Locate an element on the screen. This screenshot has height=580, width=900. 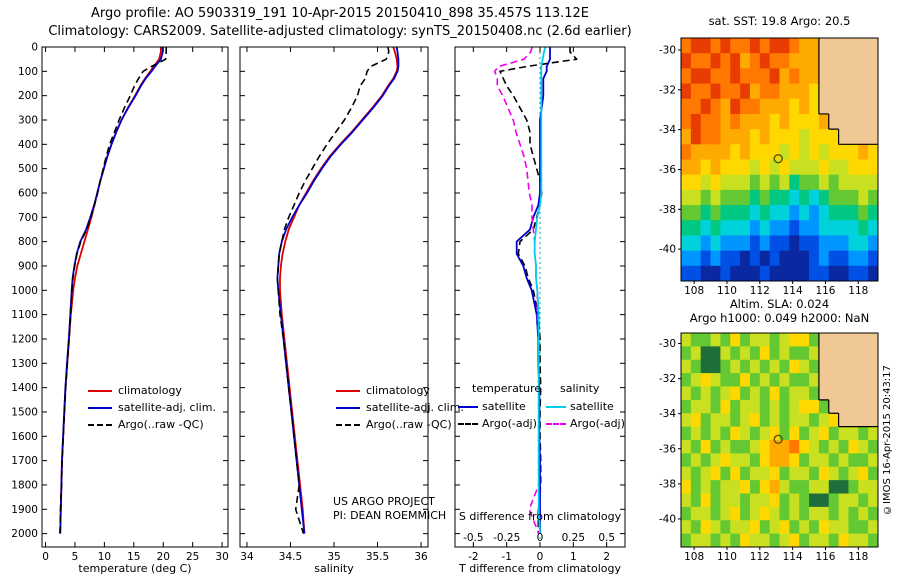
depth-tick-label: 600 is located at coordinates (28, 193).